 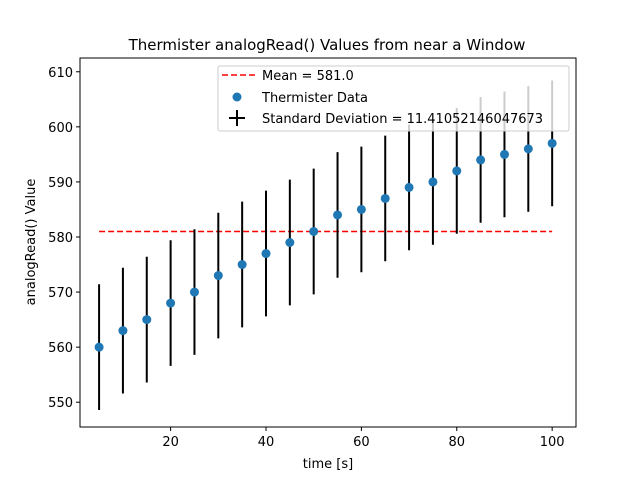 What do you see at coordinates (60, 128) in the screenshot?
I see `y-tick-label: 600` at bounding box center [60, 128].